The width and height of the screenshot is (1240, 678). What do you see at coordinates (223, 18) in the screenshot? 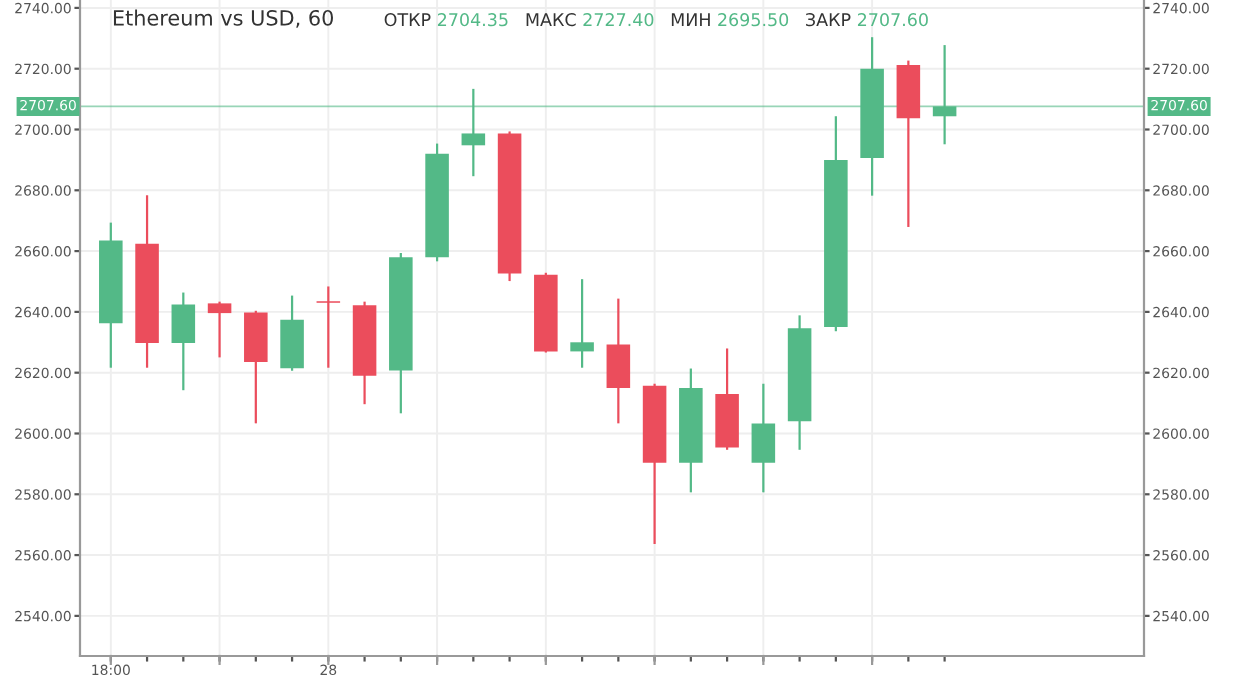
I see `chart-title: Ethereum vs USD, 60` at bounding box center [223, 18].